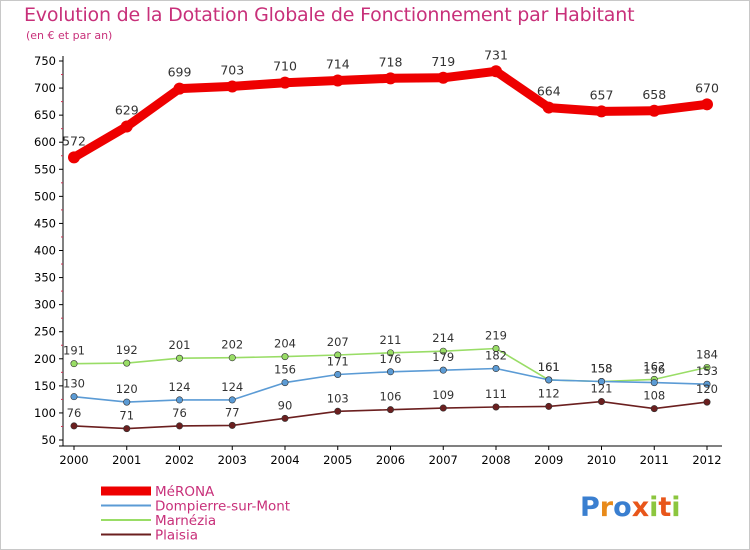 This screenshot has height=550, width=750. I want to click on x-tick-label: 2007, so click(443, 460).